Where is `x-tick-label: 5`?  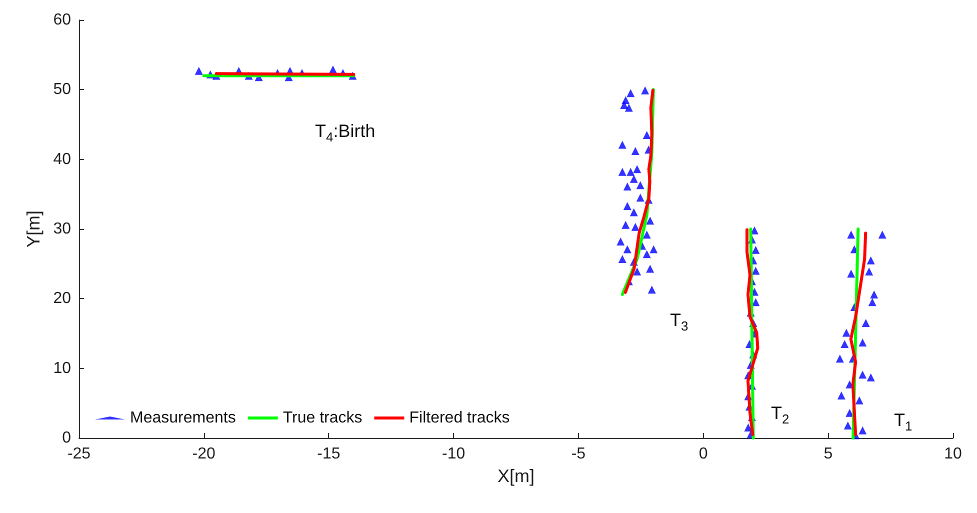
x-tick-label: 5 is located at coordinates (828, 454).